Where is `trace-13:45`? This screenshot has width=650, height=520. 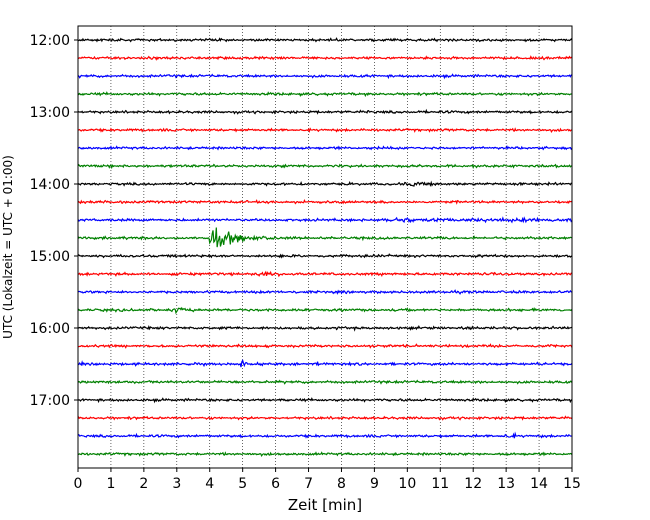 trace-13:45 is located at coordinates (325, 166).